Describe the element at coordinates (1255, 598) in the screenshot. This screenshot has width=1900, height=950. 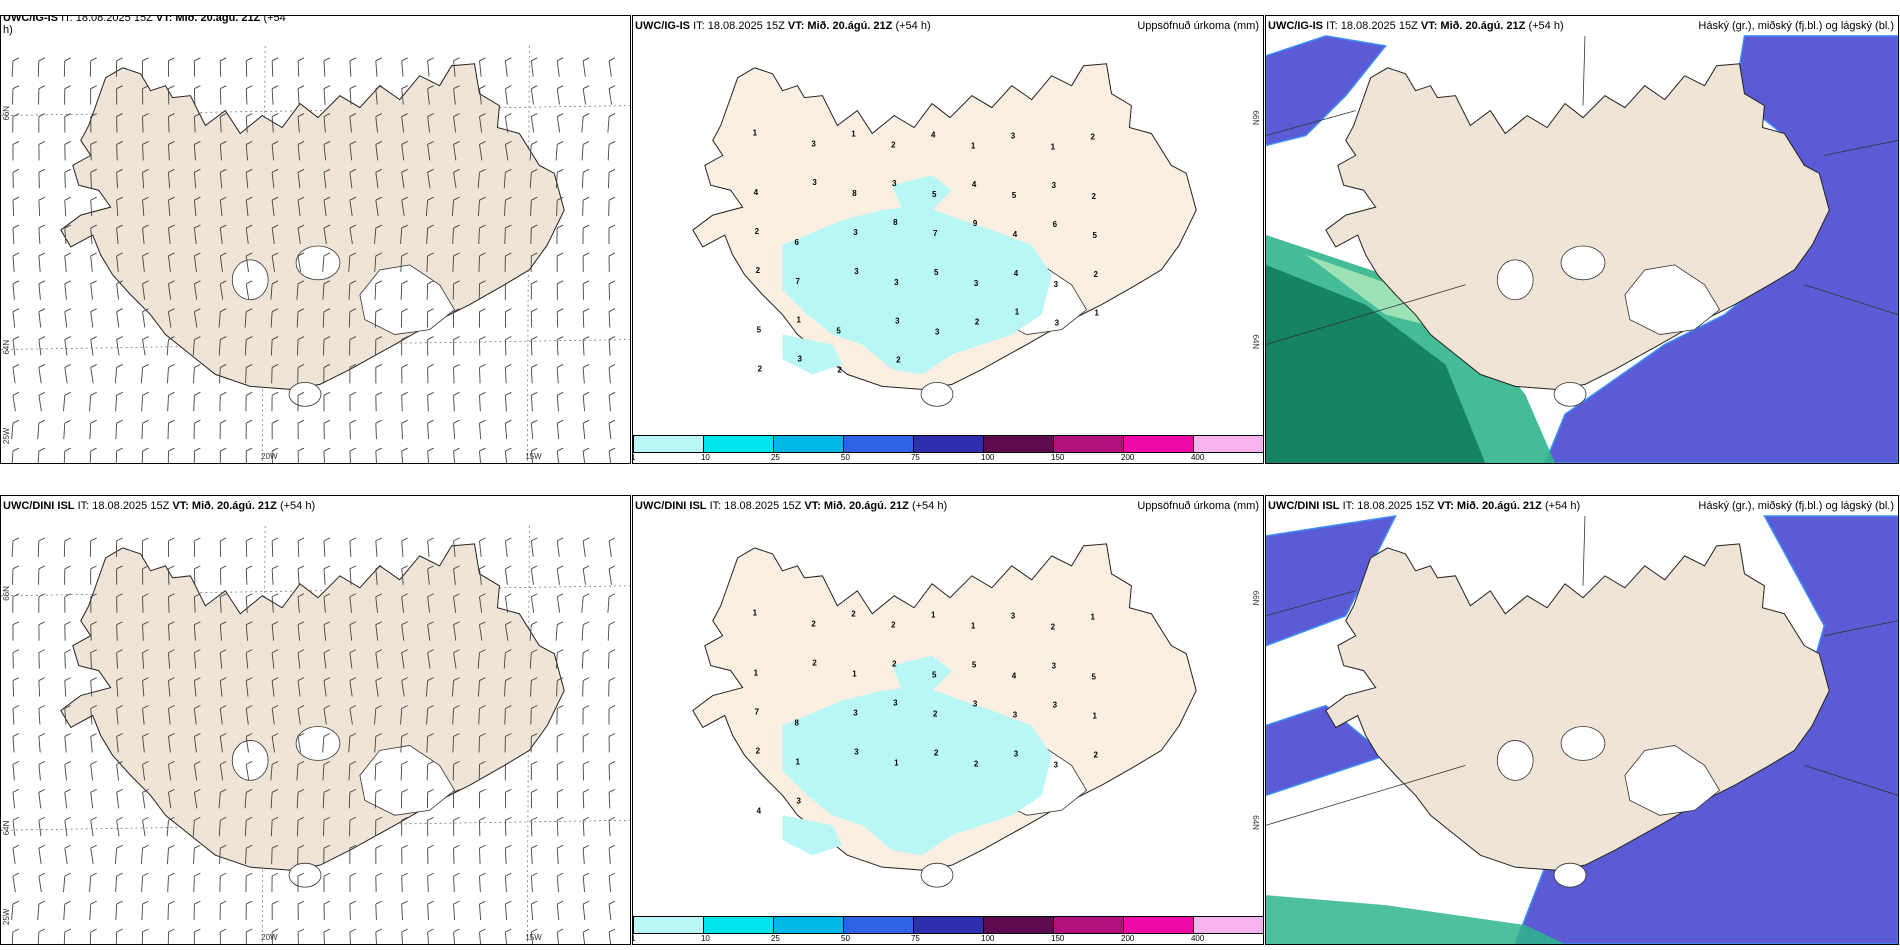
I see `lat-label-66: 66N` at that location.